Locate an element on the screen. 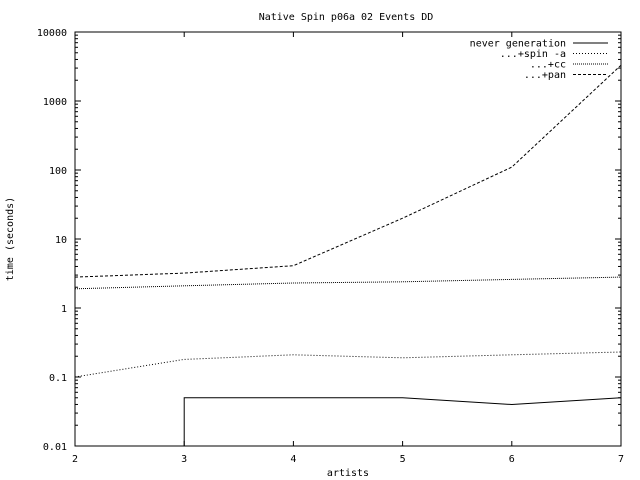 The height and width of the screenshot is (480, 640). legend: never generation...+spin -a...+cc...+pan is located at coordinates (539, 60).